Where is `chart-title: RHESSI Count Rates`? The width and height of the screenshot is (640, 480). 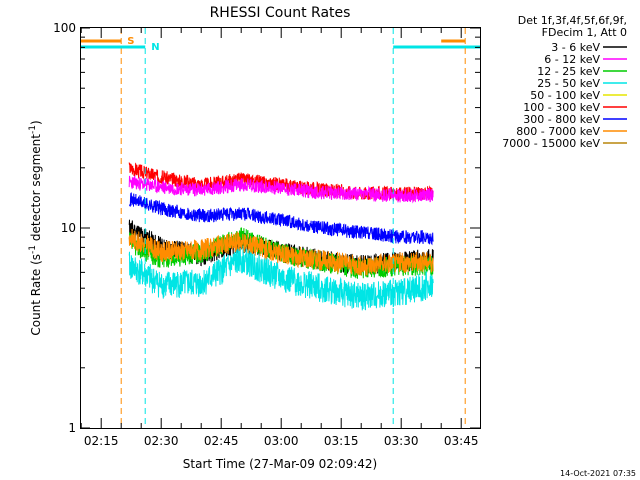 chart-title: RHESSI Count Rates is located at coordinates (280, 13).